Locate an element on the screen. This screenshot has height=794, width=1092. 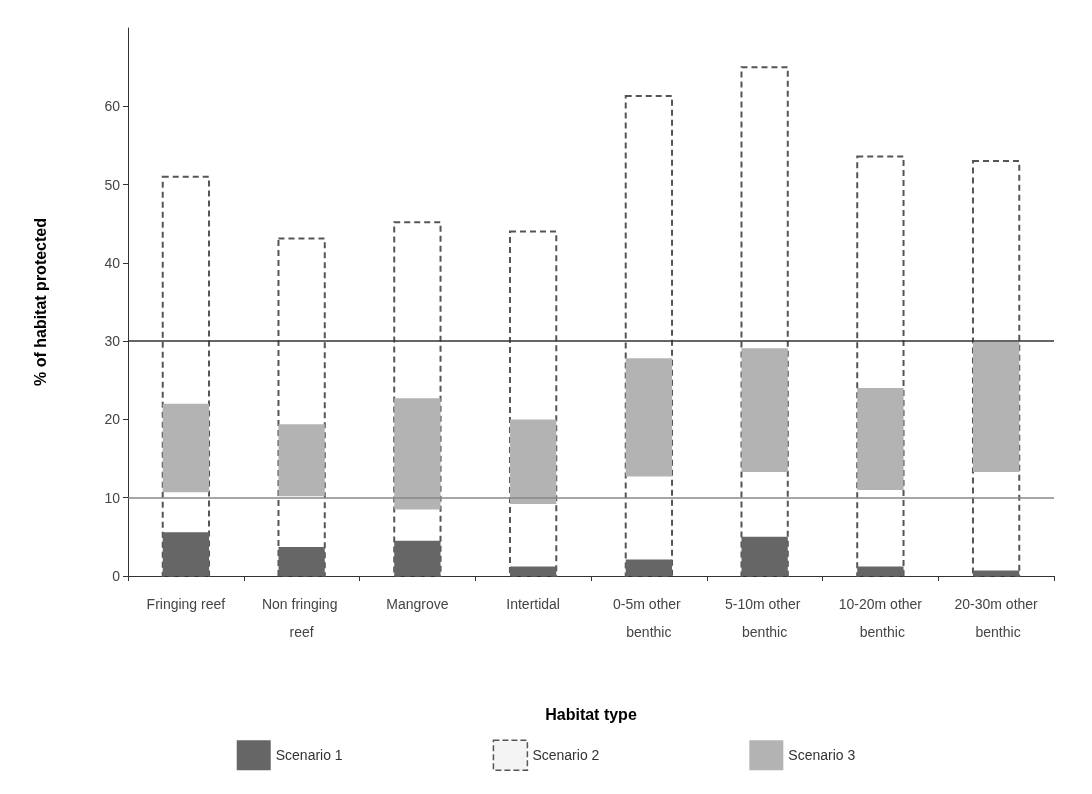
x-tick-label: Mangrove is located at coordinates (417, 604).